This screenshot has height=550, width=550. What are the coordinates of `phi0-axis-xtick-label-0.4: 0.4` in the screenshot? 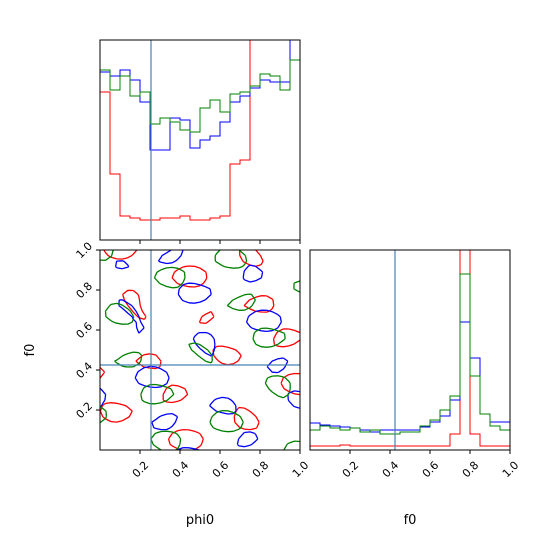 It's located at (181, 470).